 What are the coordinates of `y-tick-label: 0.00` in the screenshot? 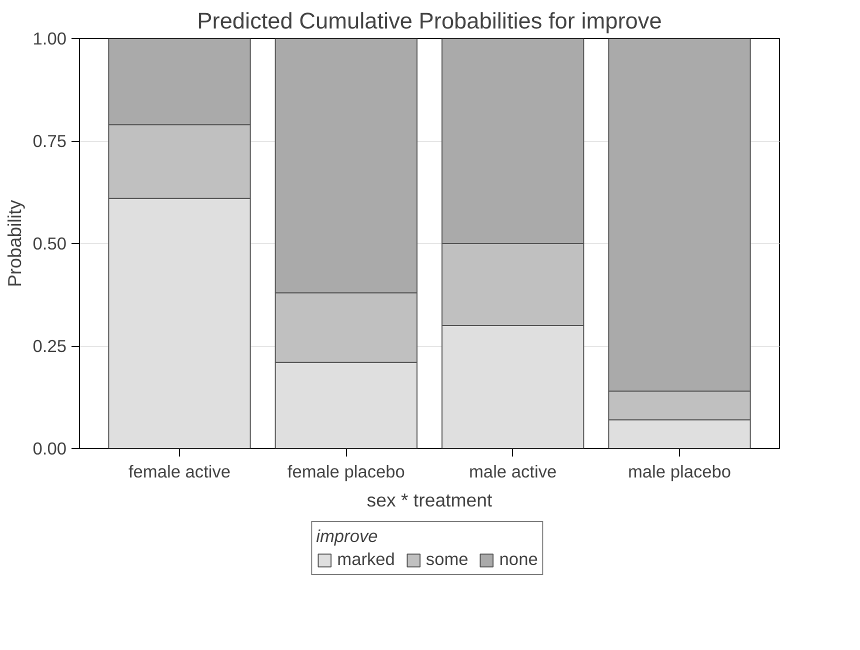 It's located at (49, 448).